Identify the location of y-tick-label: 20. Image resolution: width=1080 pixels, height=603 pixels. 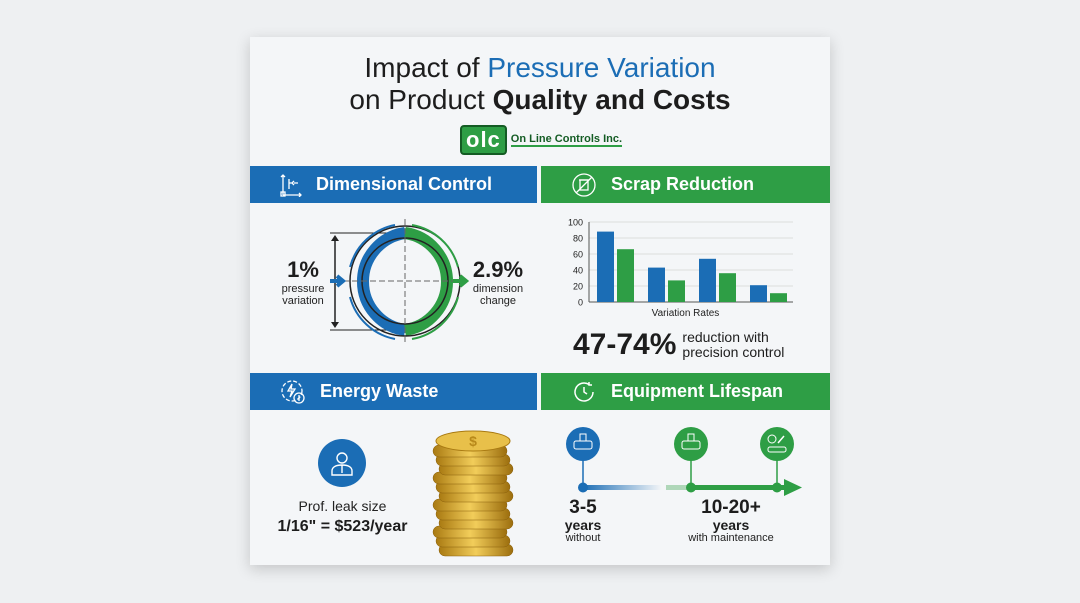
(578, 287).